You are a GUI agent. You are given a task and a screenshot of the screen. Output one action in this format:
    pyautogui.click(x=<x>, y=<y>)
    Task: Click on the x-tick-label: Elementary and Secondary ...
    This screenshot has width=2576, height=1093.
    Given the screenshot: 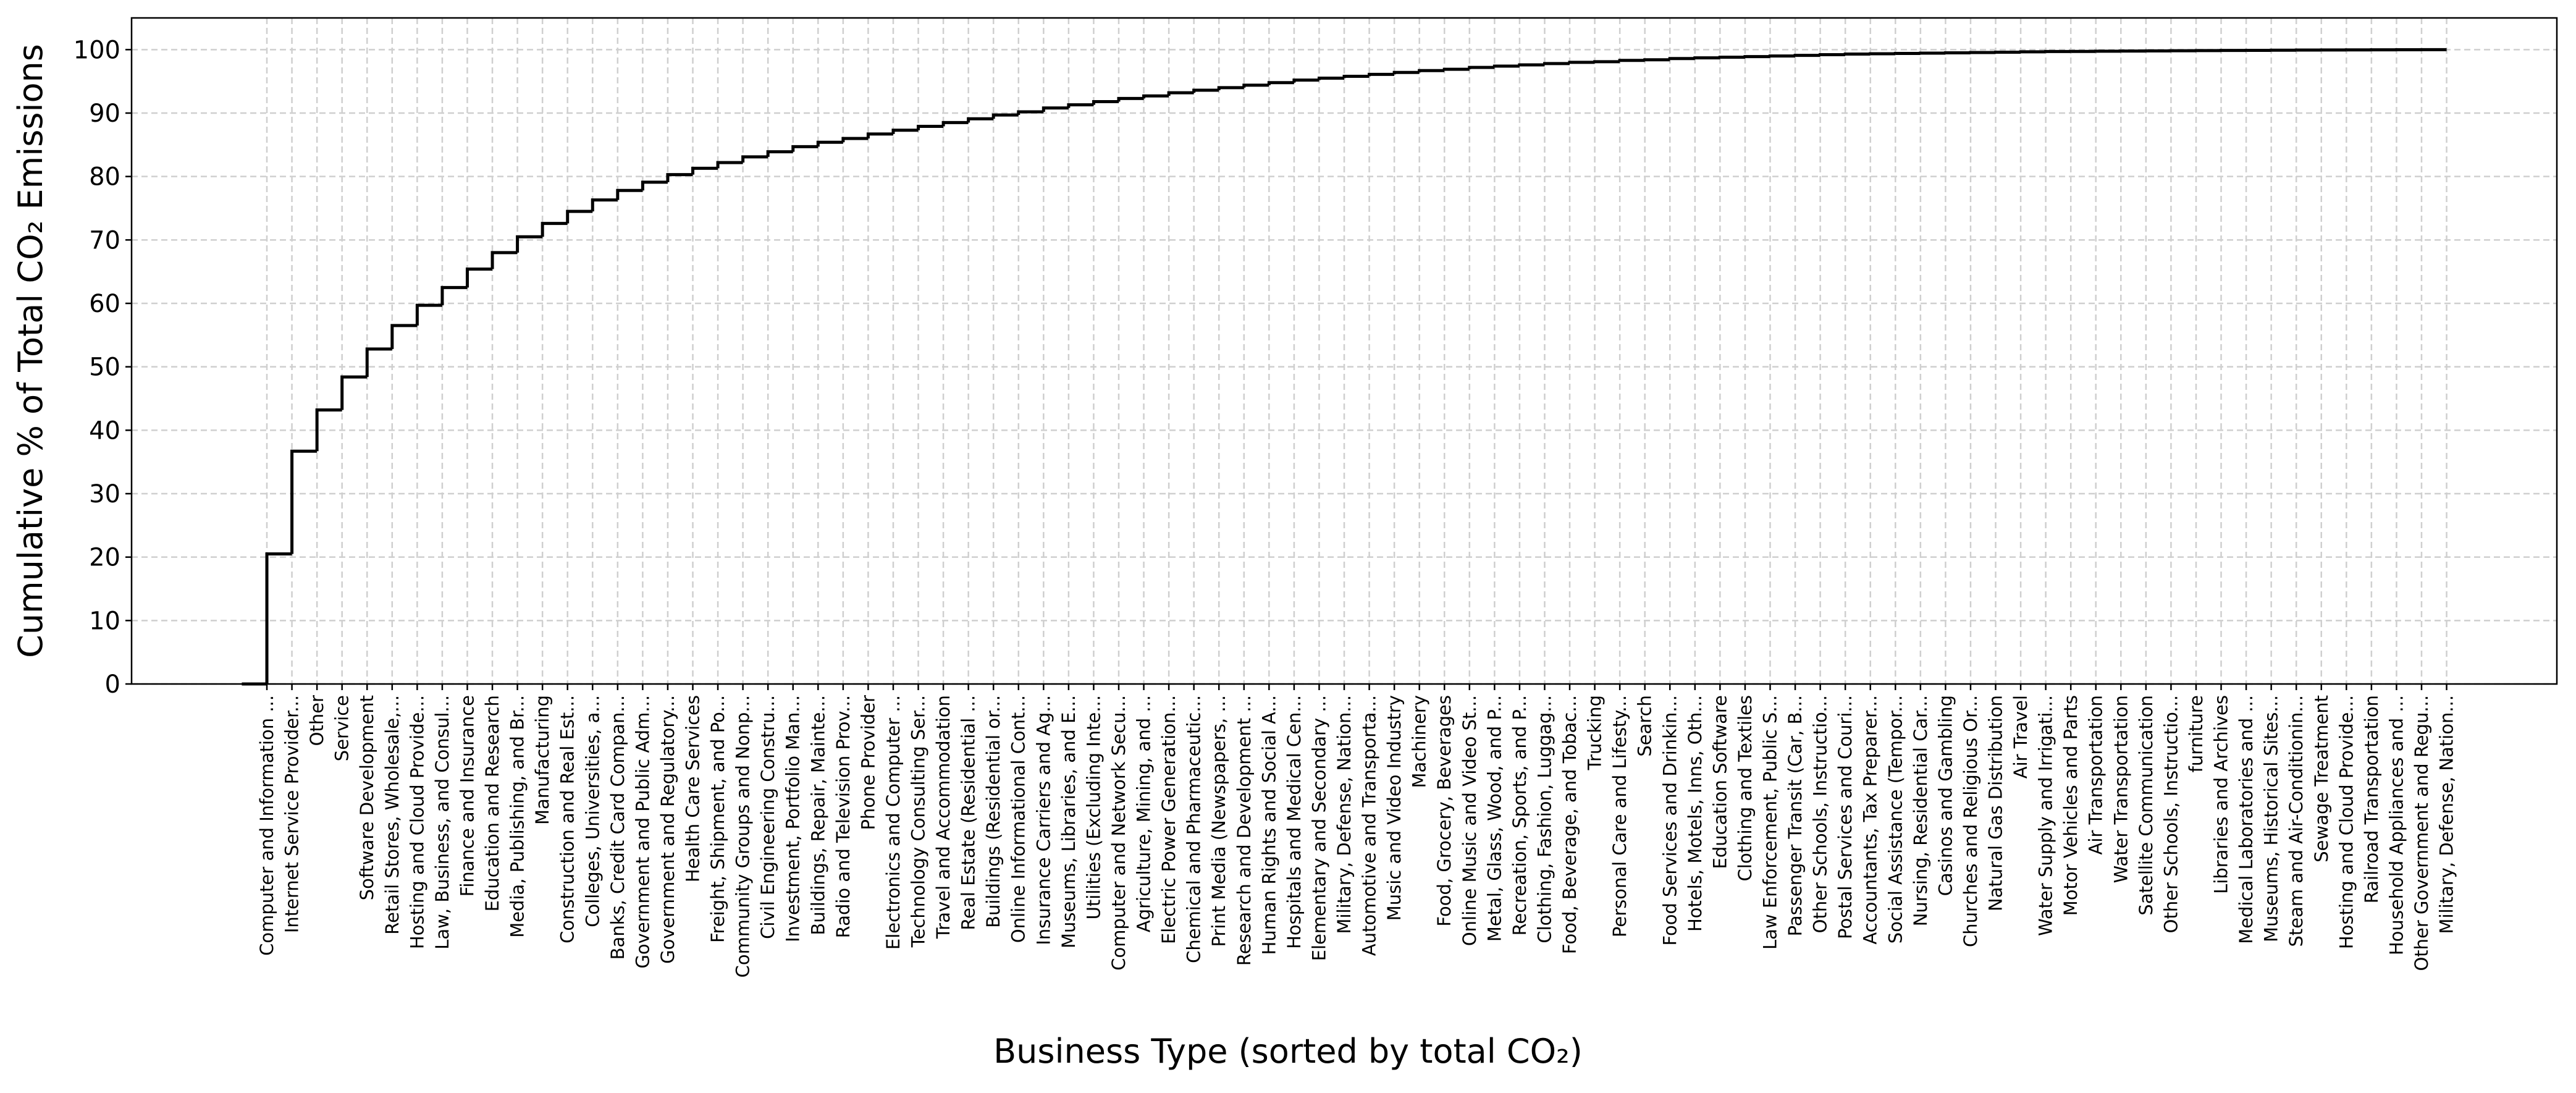 What is the action you would take?
    pyautogui.click(x=1318, y=828)
    